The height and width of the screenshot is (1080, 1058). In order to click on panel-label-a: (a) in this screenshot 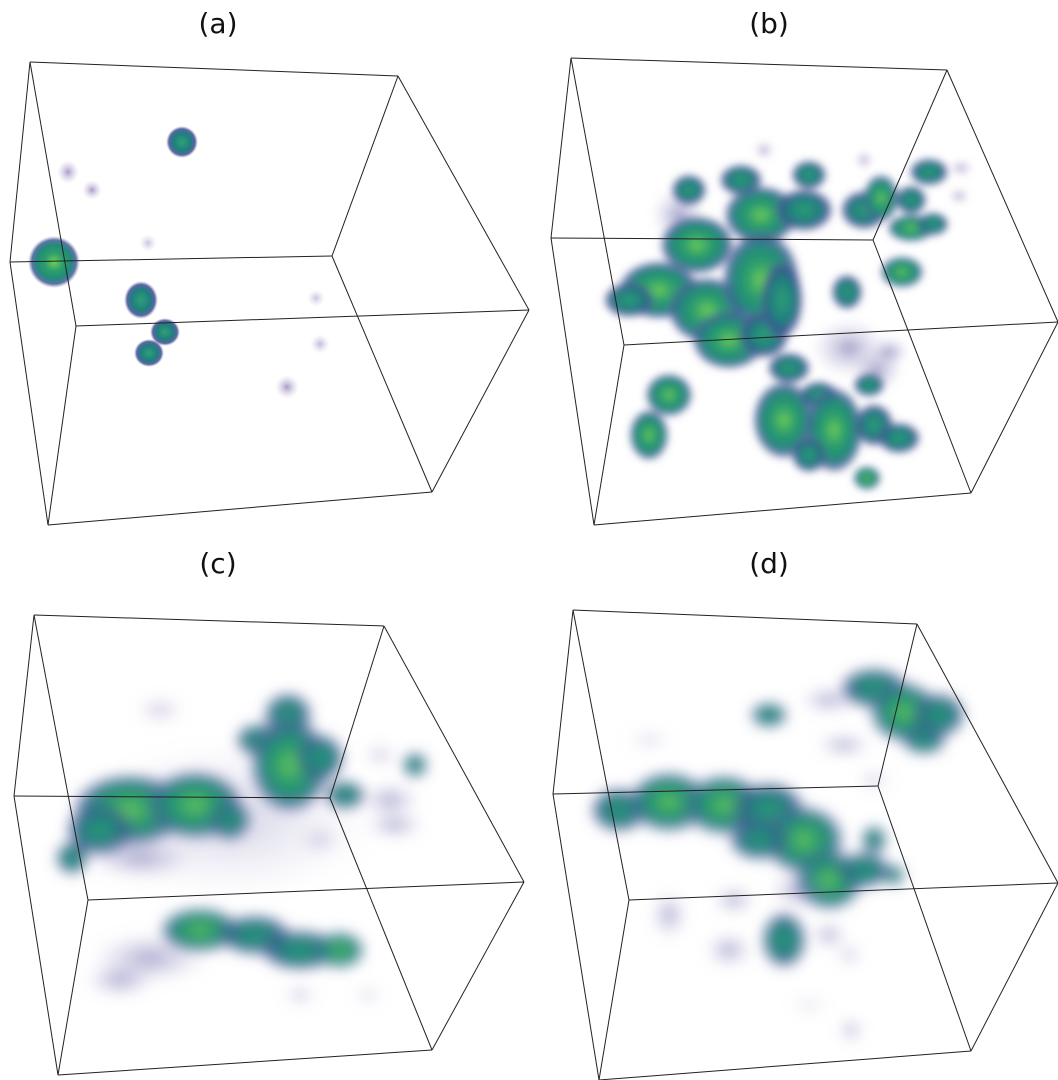, I will do `click(218, 23)`.